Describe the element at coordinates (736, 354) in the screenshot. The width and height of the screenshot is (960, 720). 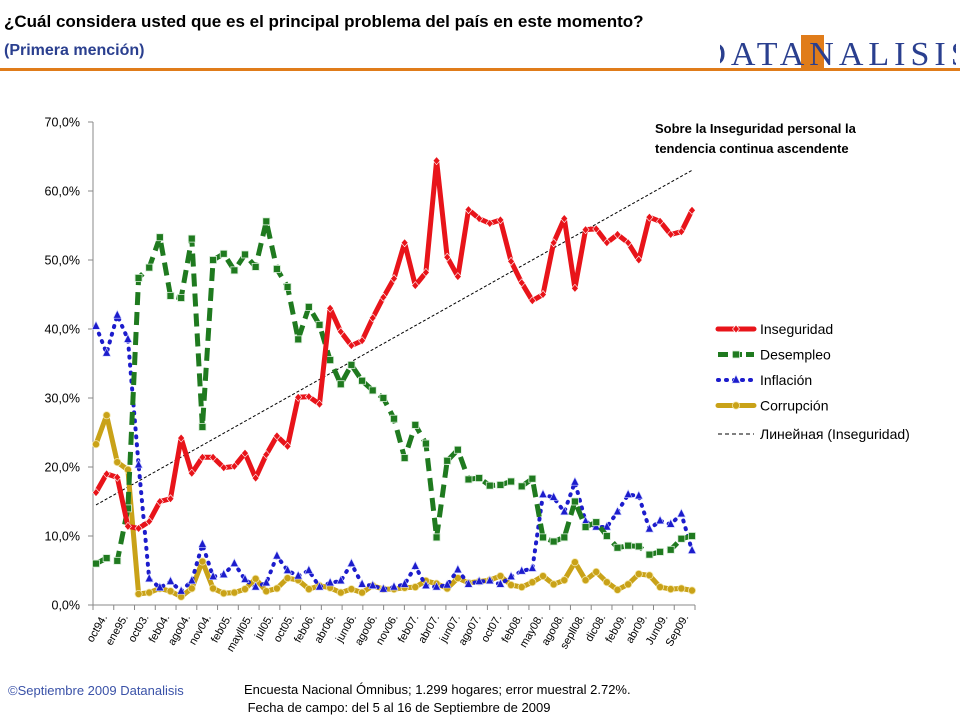
I see `legend-marker-desempleo` at that location.